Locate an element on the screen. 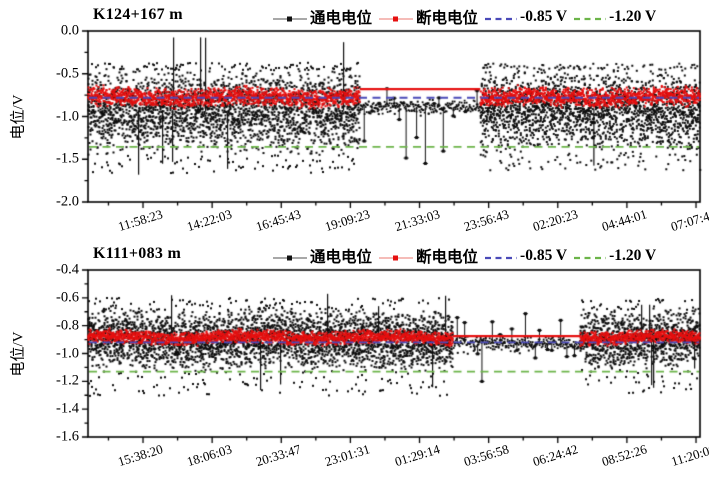 The image size is (709, 480). y-axis-title-bottom: 电位/V is located at coordinates (18, 354).